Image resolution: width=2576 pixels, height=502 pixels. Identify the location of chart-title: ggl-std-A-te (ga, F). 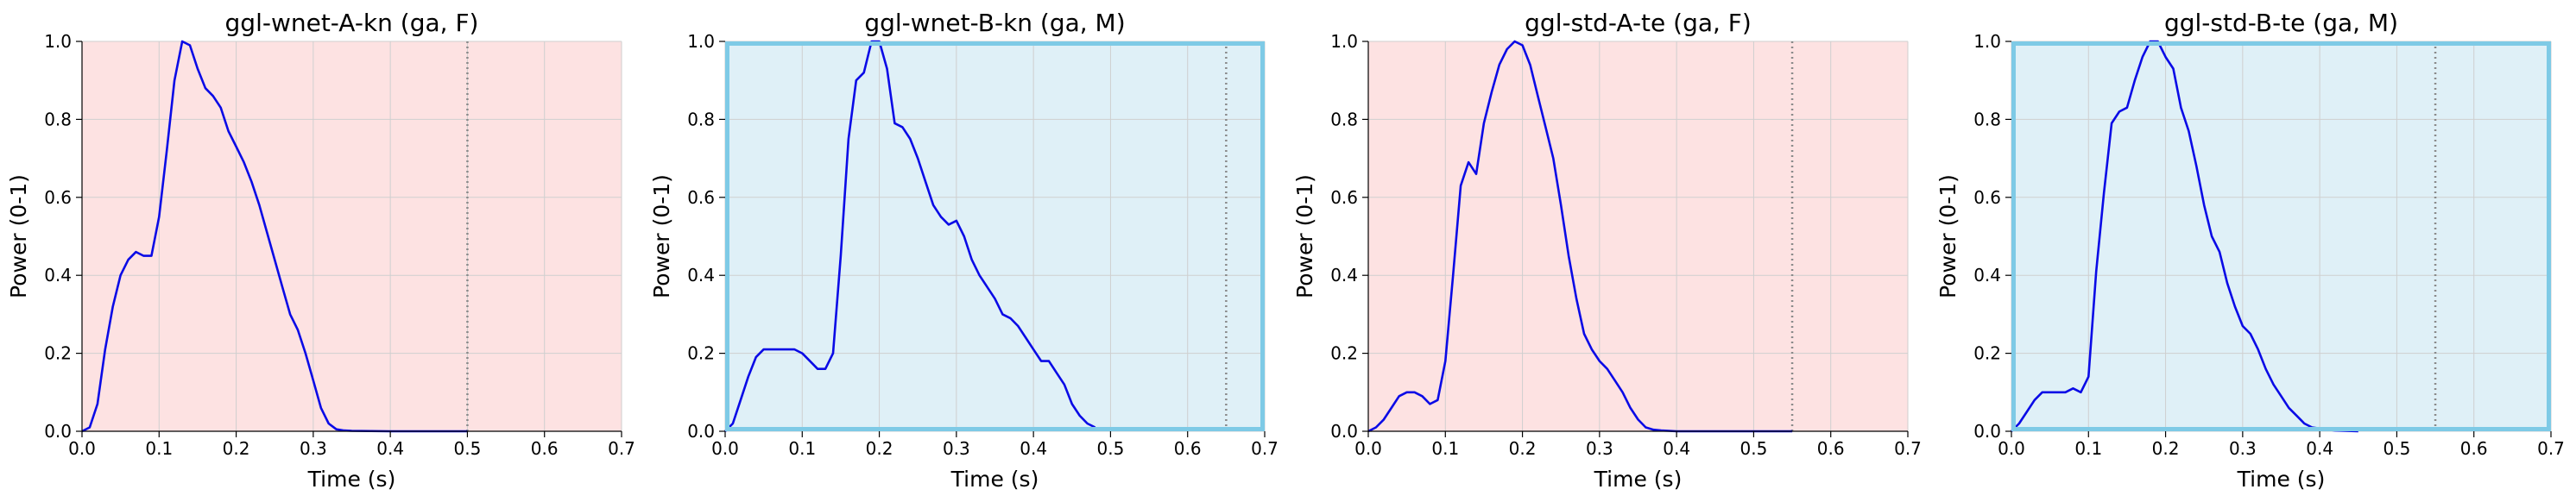
(1638, 23).